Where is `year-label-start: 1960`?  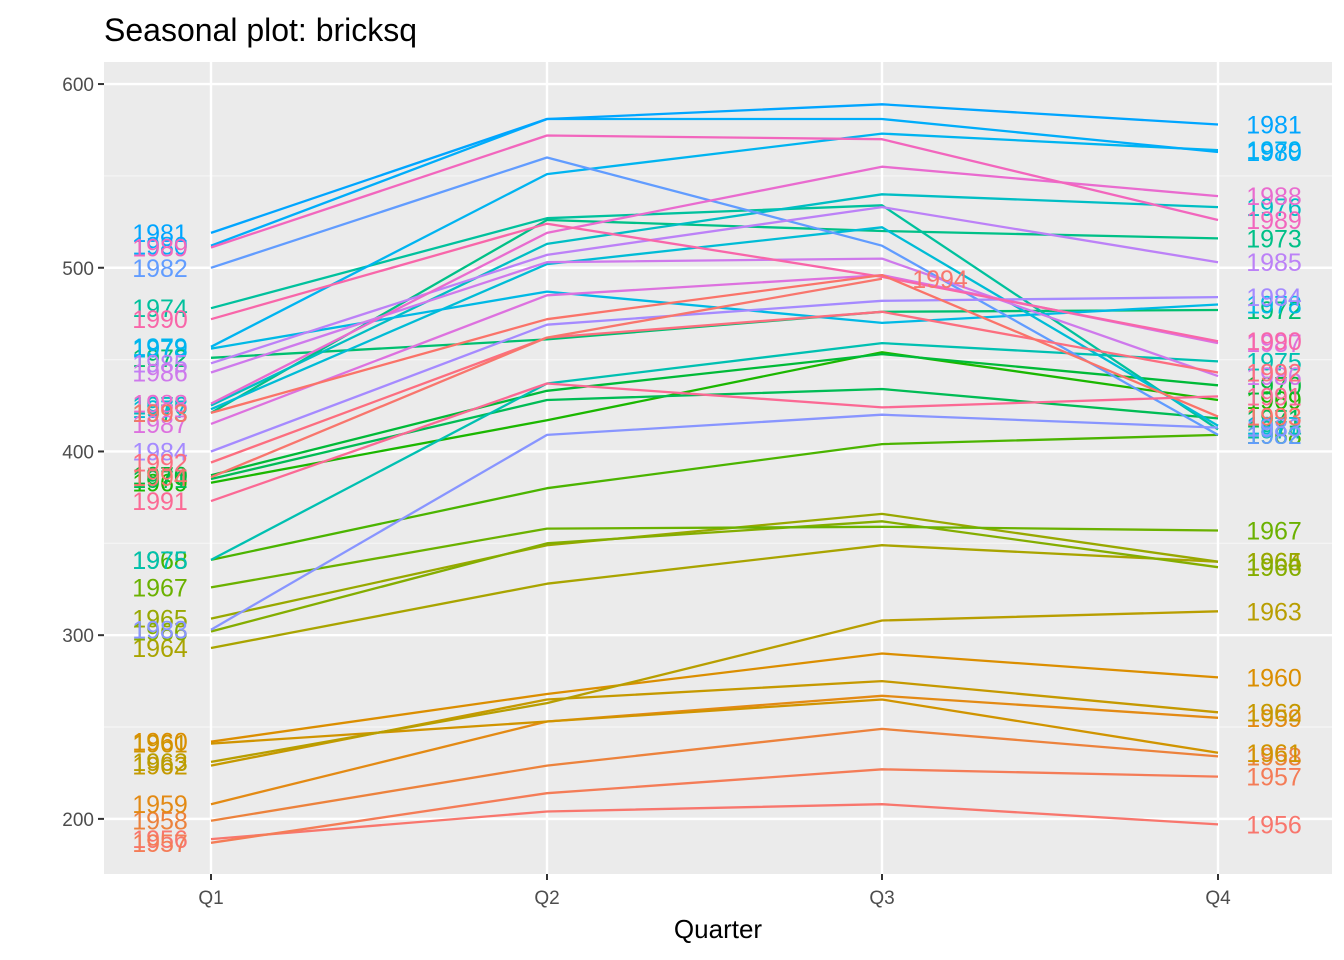 year-label-start: 1960 is located at coordinates (160, 743).